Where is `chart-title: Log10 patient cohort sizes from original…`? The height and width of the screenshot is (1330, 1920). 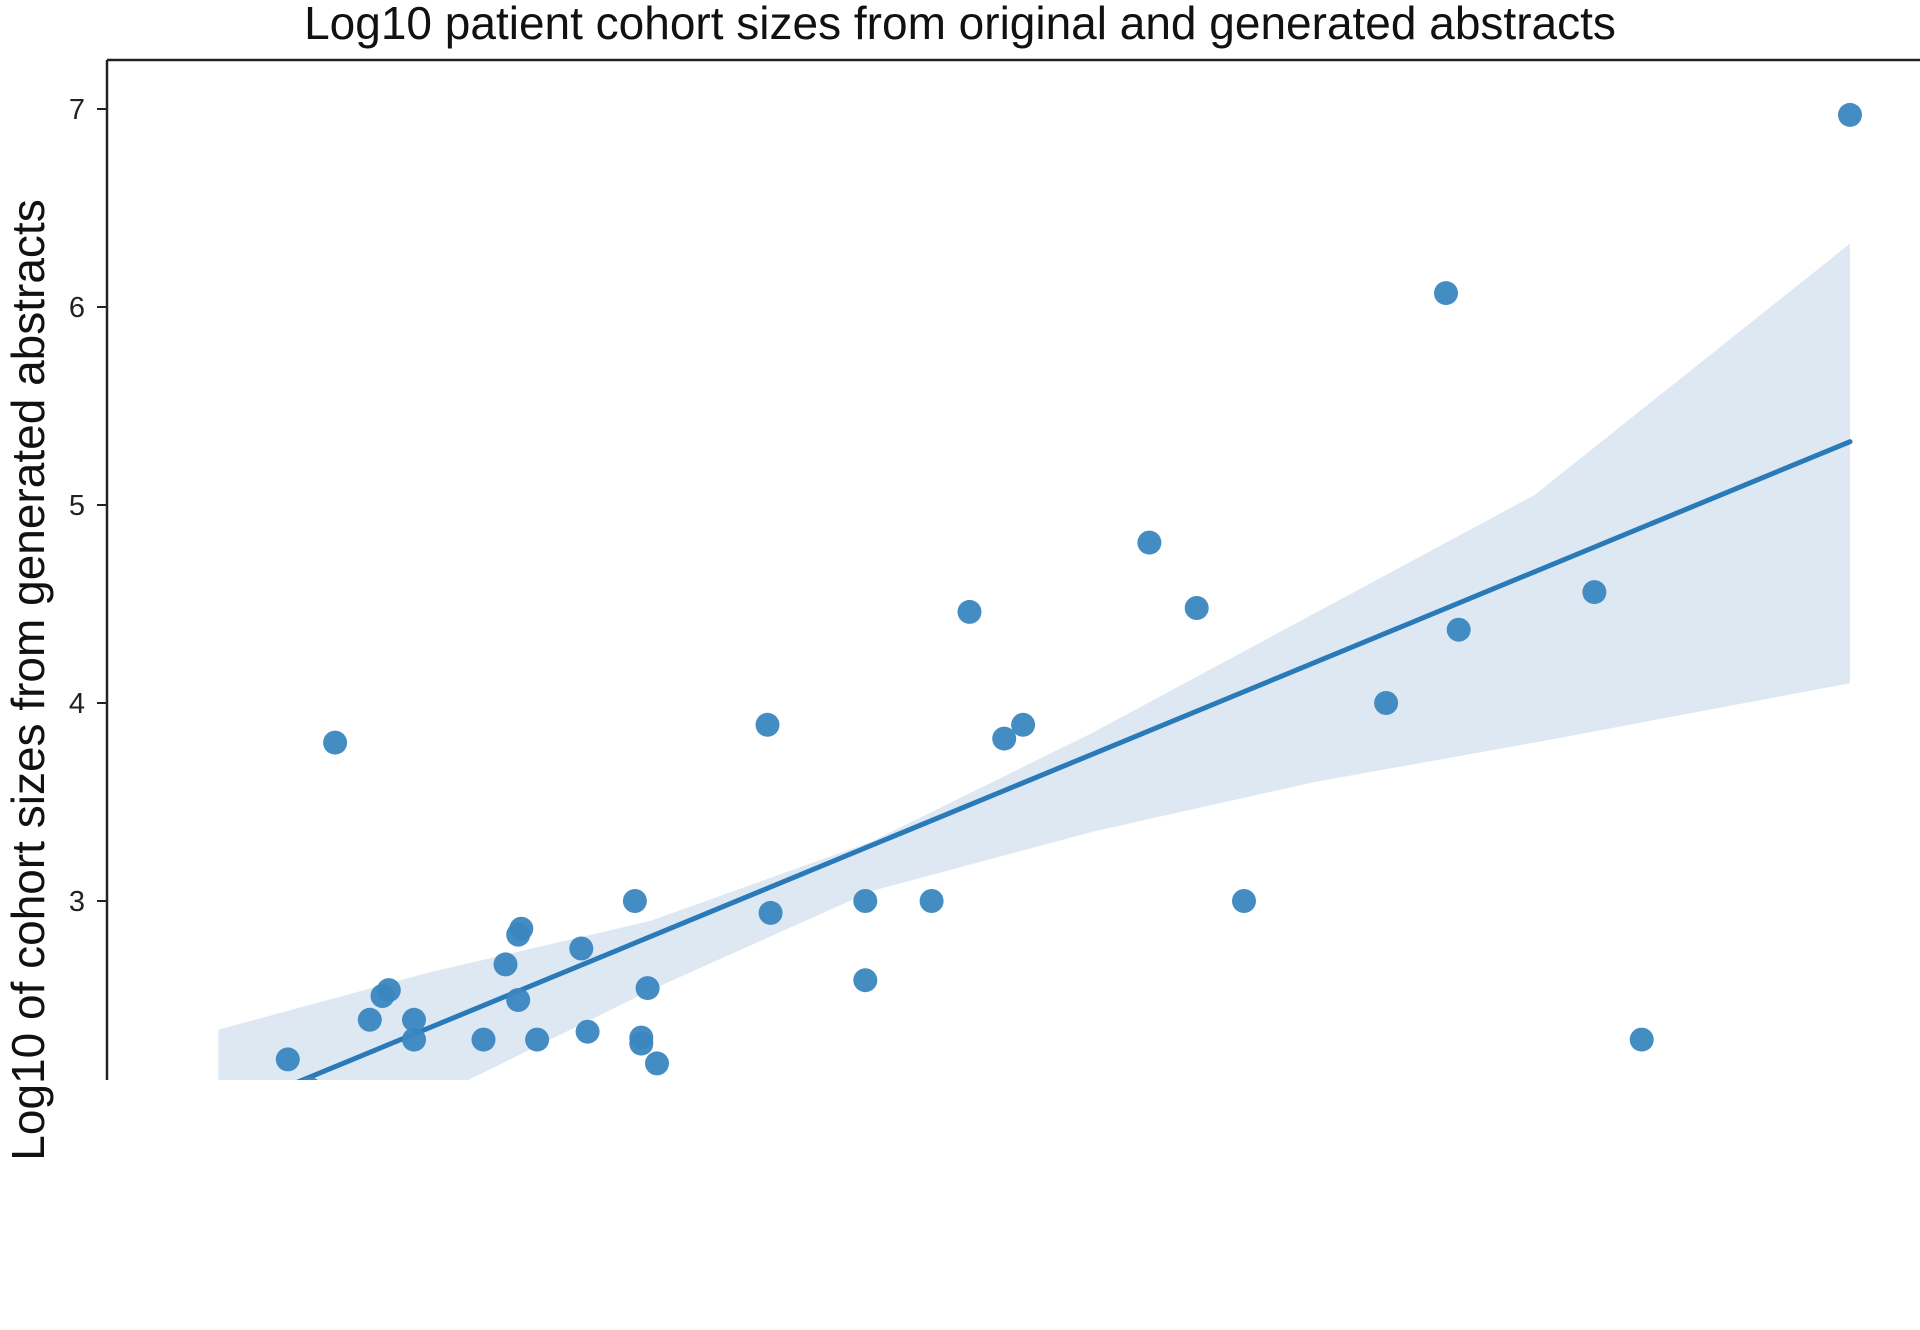 chart-title: Log10 patient cohort sizes from original… is located at coordinates (960, 24).